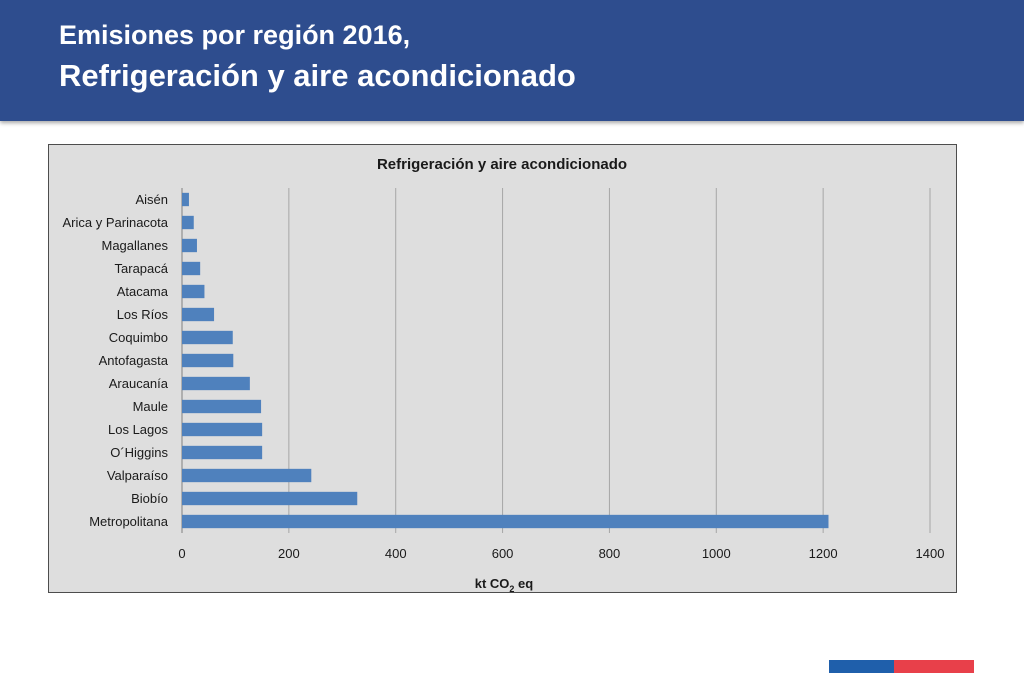  What do you see at coordinates (139, 383) in the screenshot?
I see `category-label: Araucanía` at bounding box center [139, 383].